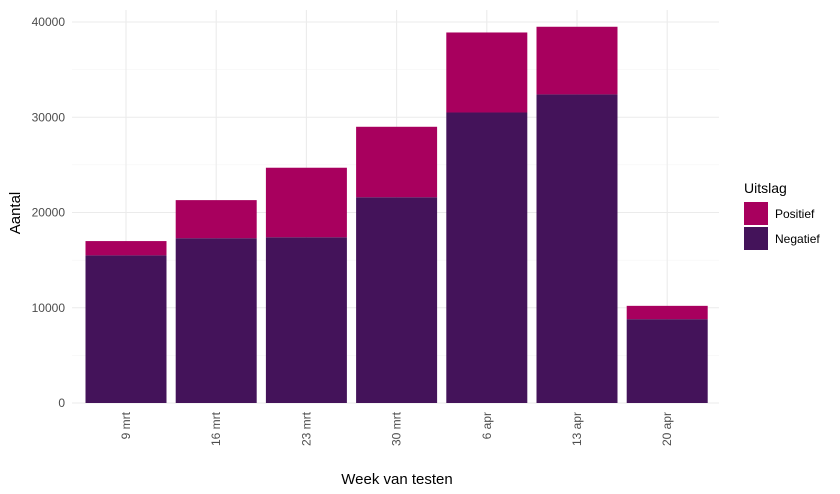 The image size is (840, 494). What do you see at coordinates (49, 308) in the screenshot?
I see `y-tick-label: 10000` at bounding box center [49, 308].